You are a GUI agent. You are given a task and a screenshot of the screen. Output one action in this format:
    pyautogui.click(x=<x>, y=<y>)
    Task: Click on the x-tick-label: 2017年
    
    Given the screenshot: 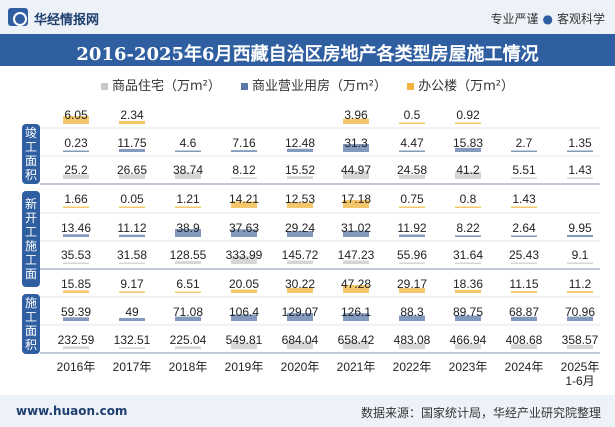 What is the action you would take?
    pyautogui.click(x=132, y=367)
    